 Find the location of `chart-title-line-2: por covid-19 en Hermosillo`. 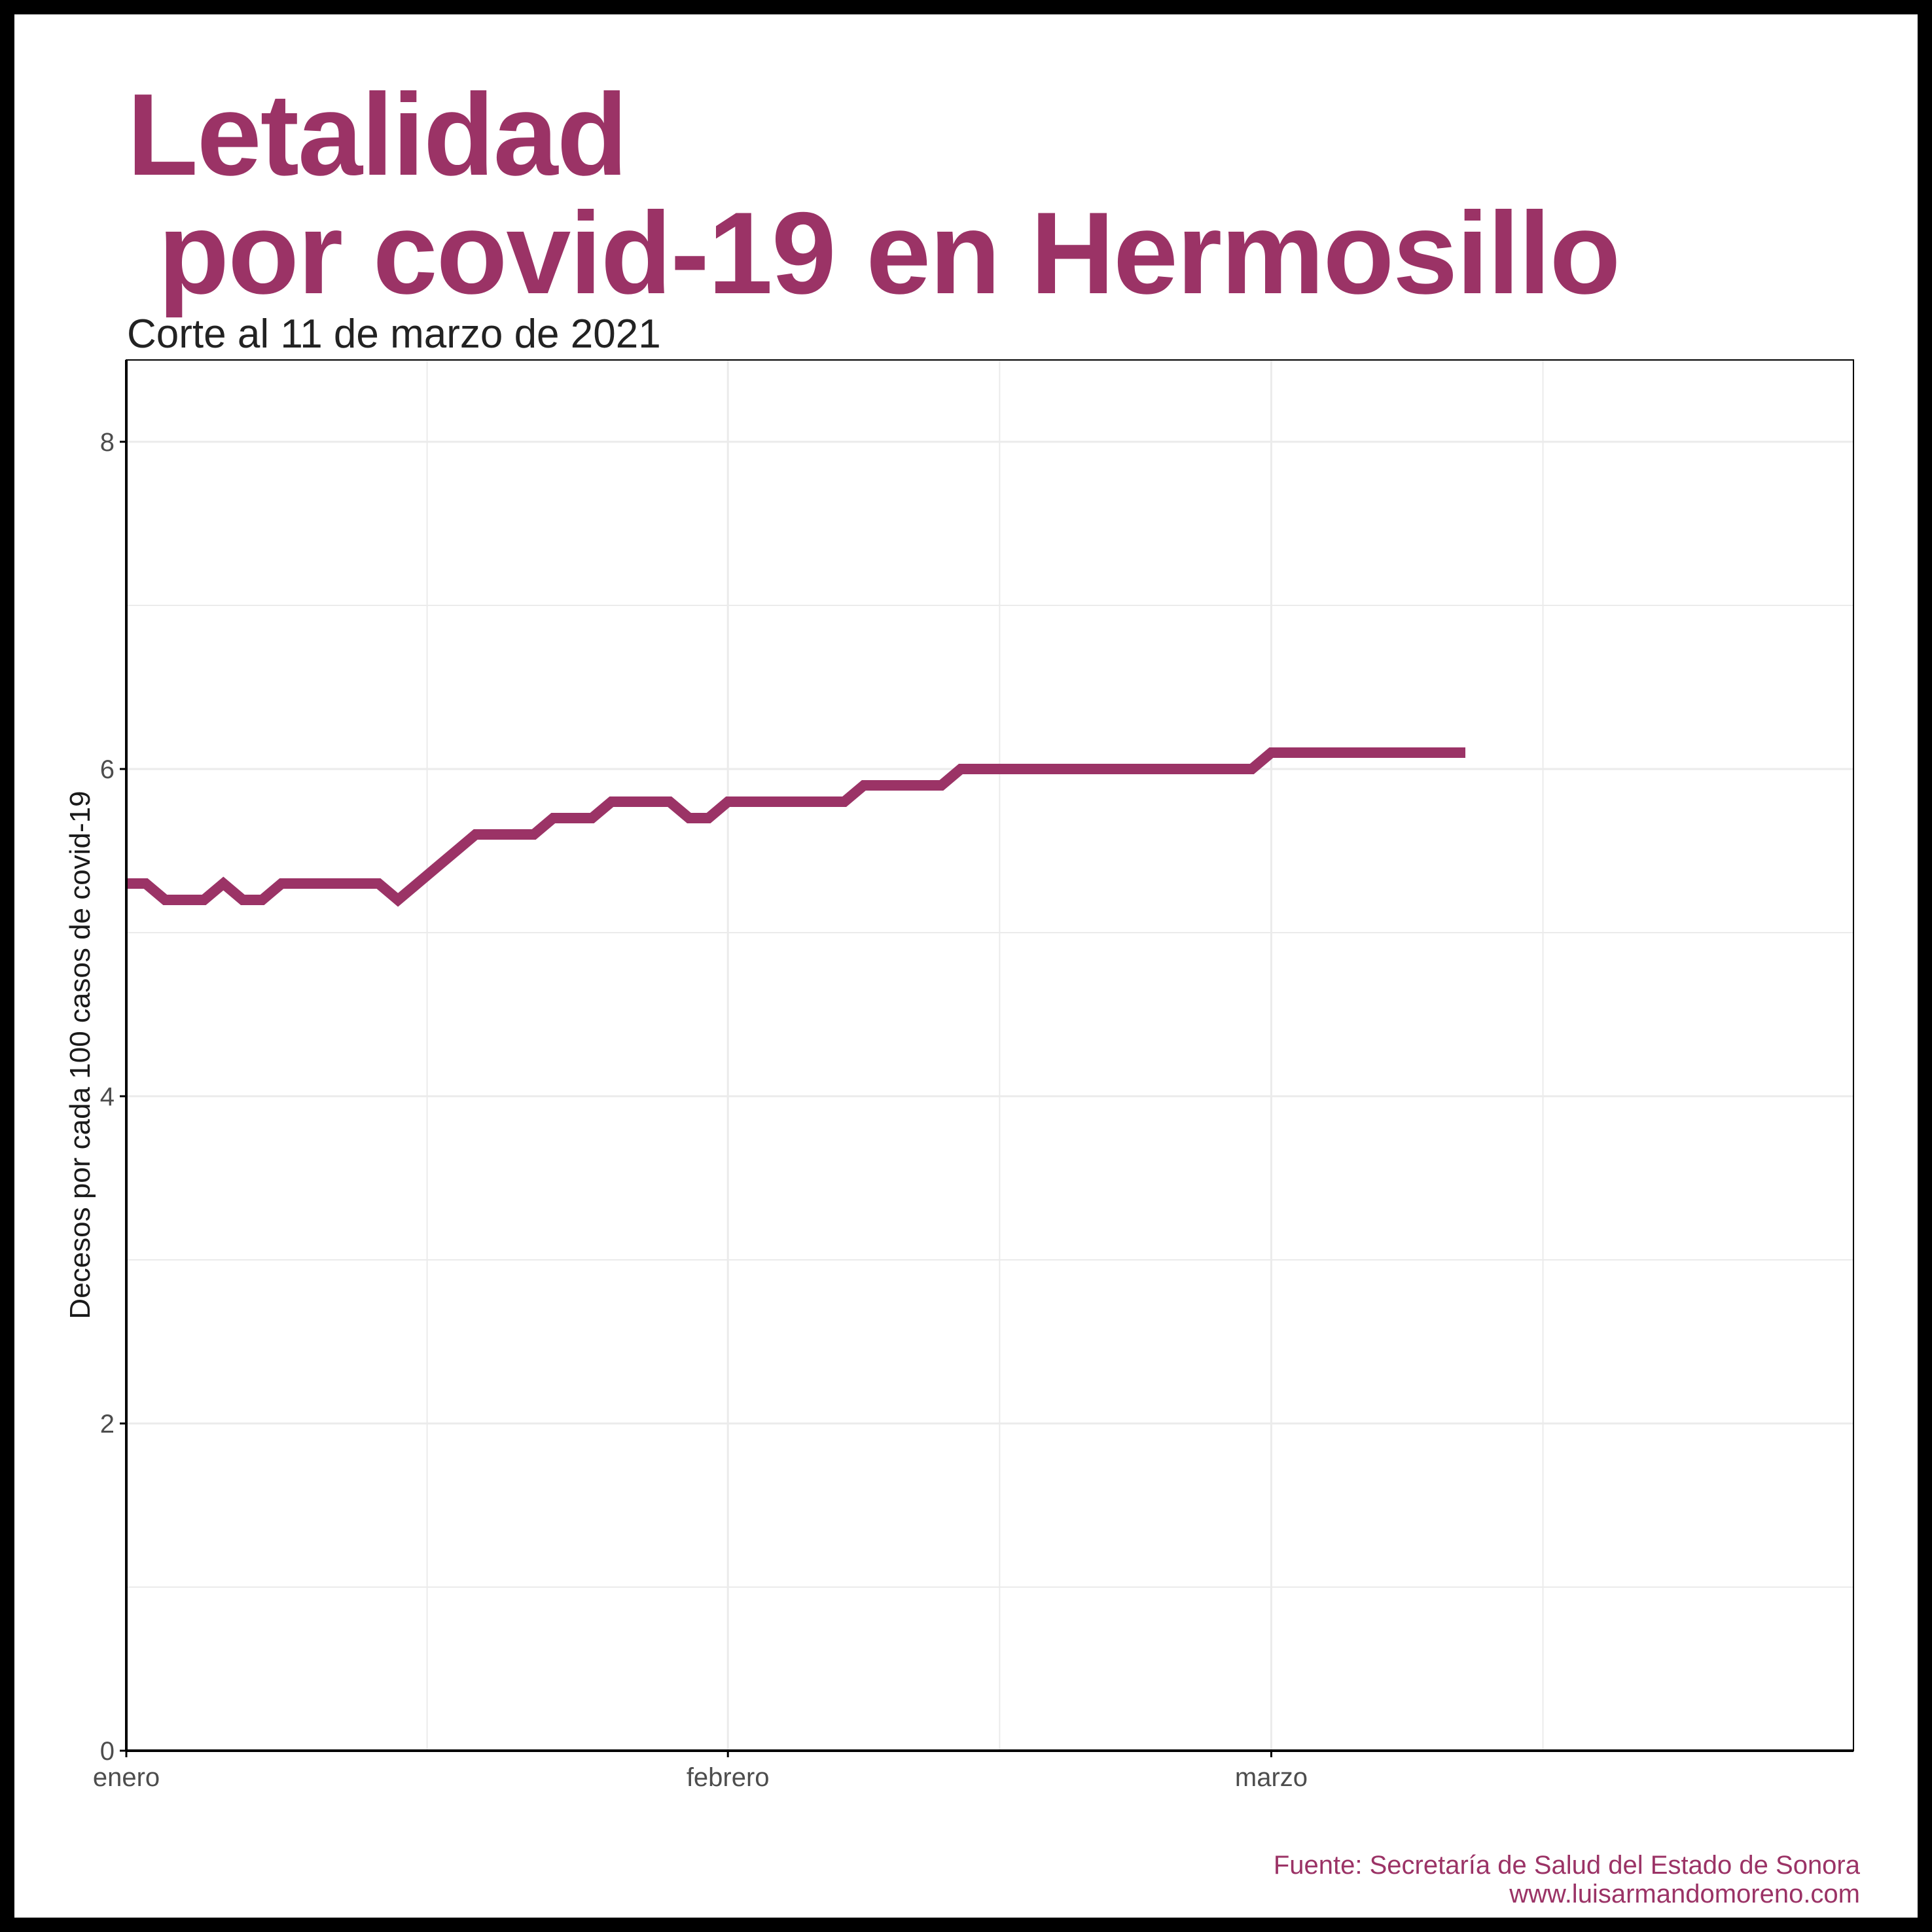

chart-title-line-2: por covid-19 en Hermosillo is located at coordinates (873, 253).